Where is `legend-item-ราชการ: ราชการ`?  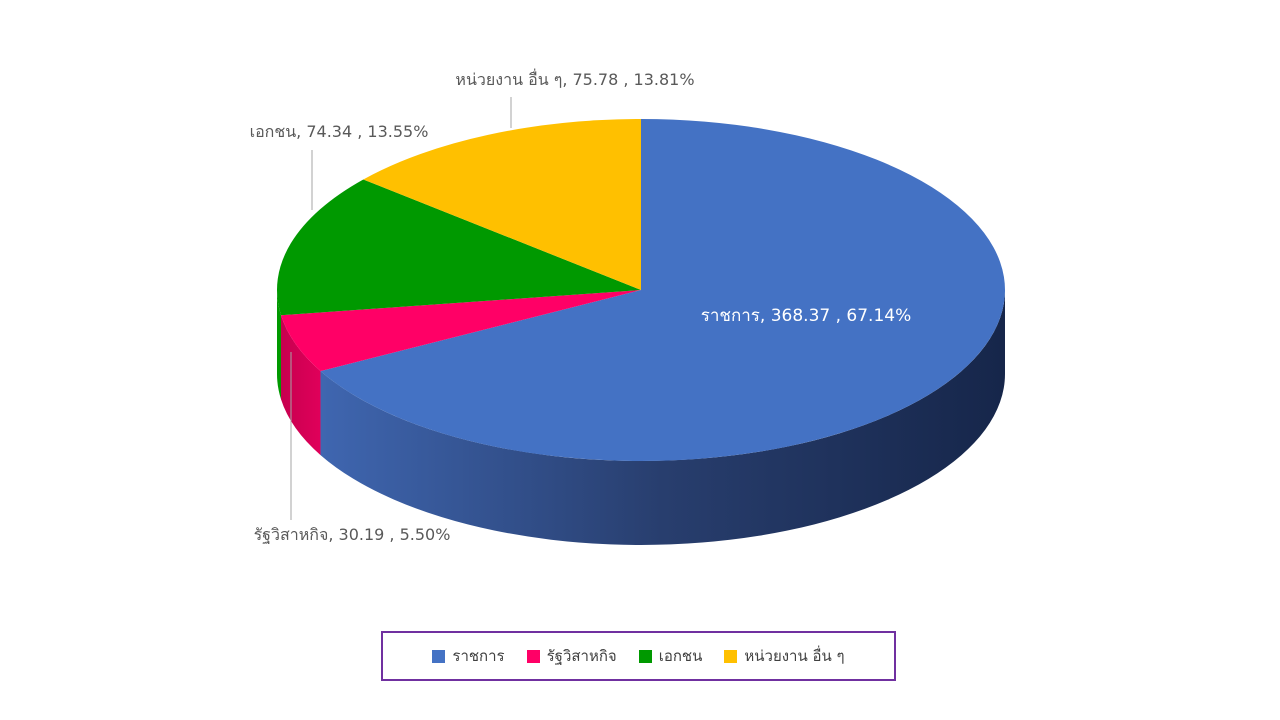 legend-item-ราชการ: ราชการ is located at coordinates (468, 656).